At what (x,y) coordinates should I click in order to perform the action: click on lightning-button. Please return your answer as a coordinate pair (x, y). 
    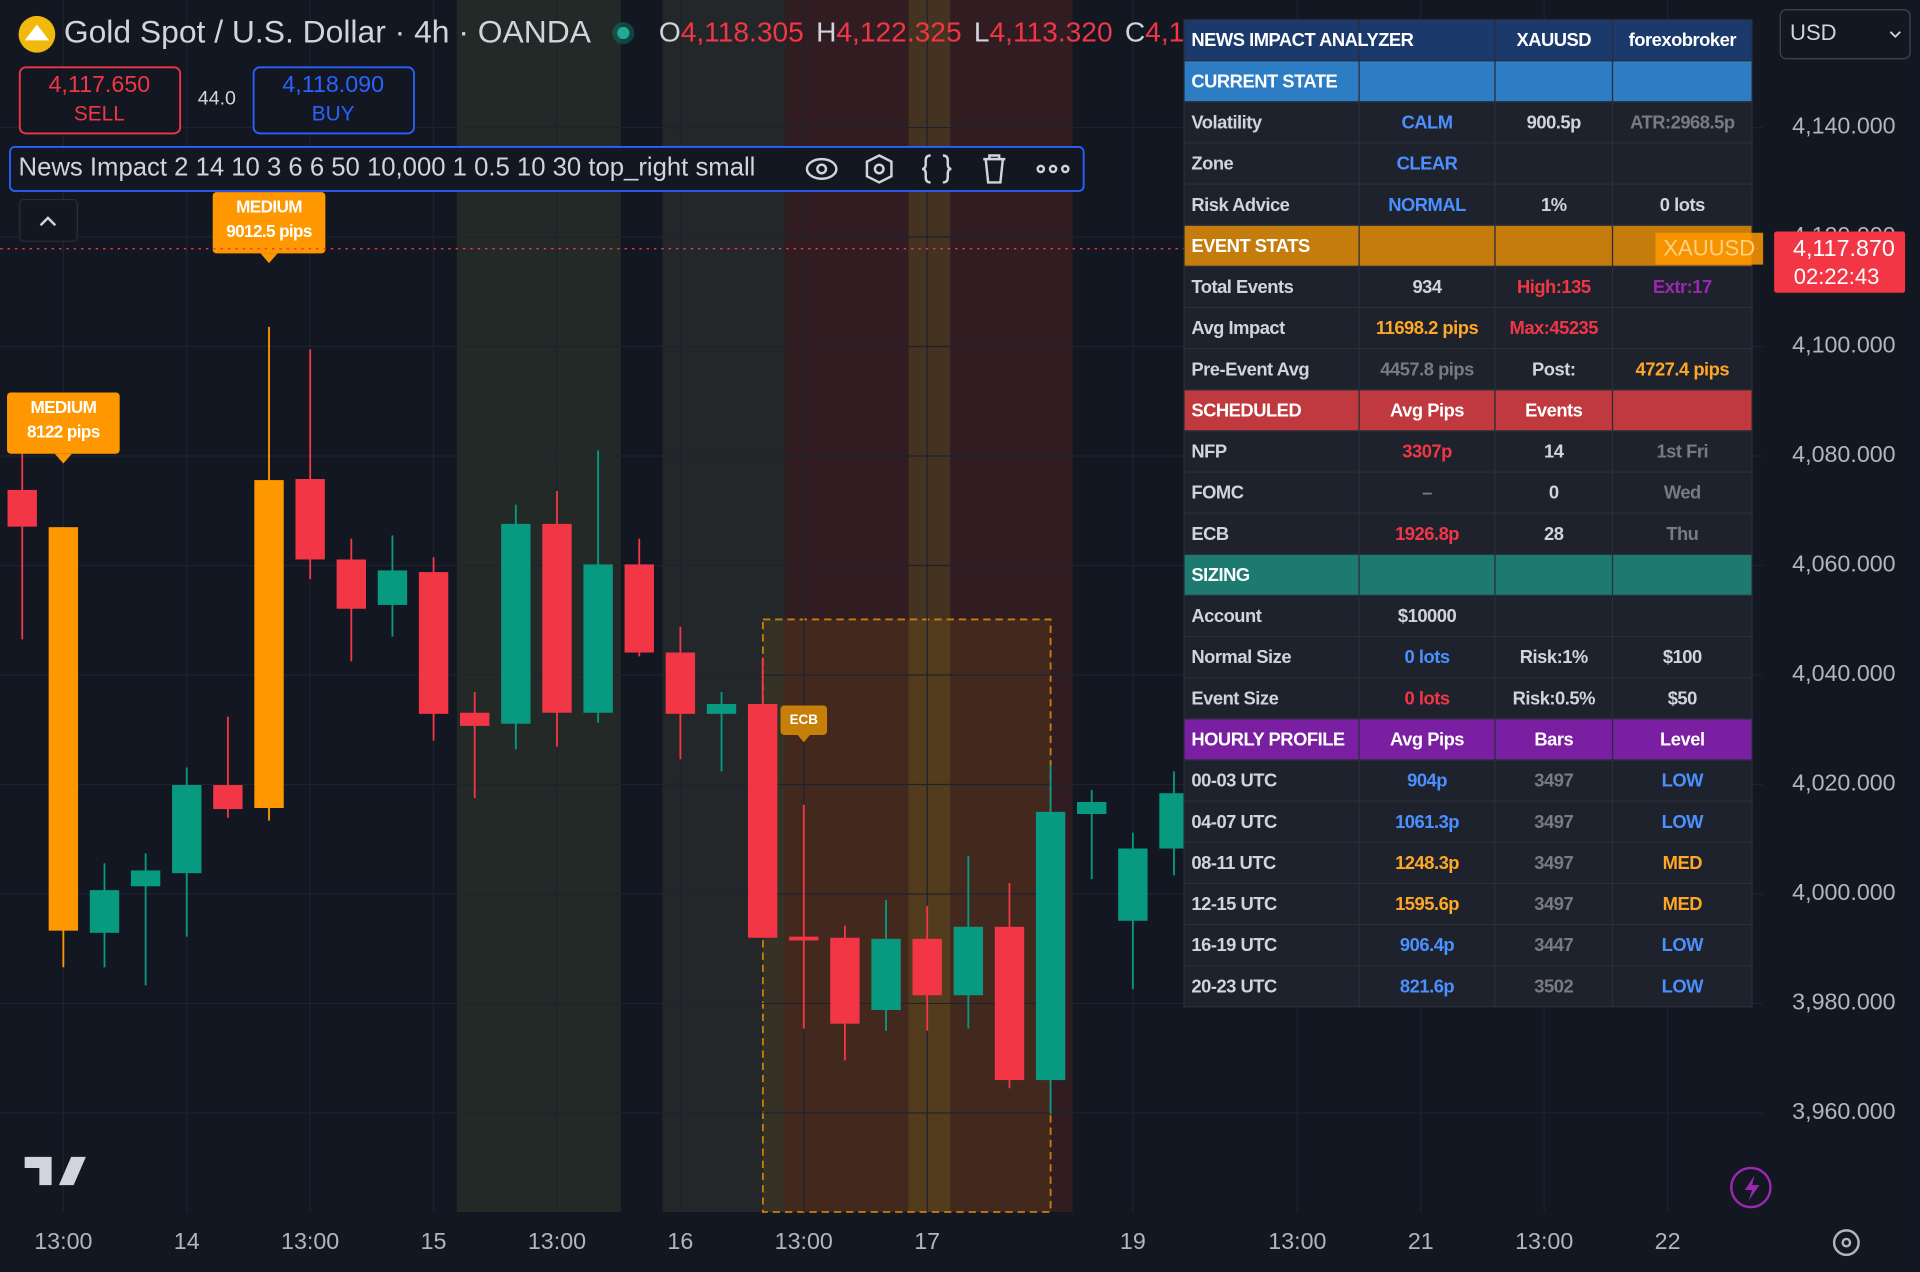
    Looking at the image, I should click on (1751, 1187).